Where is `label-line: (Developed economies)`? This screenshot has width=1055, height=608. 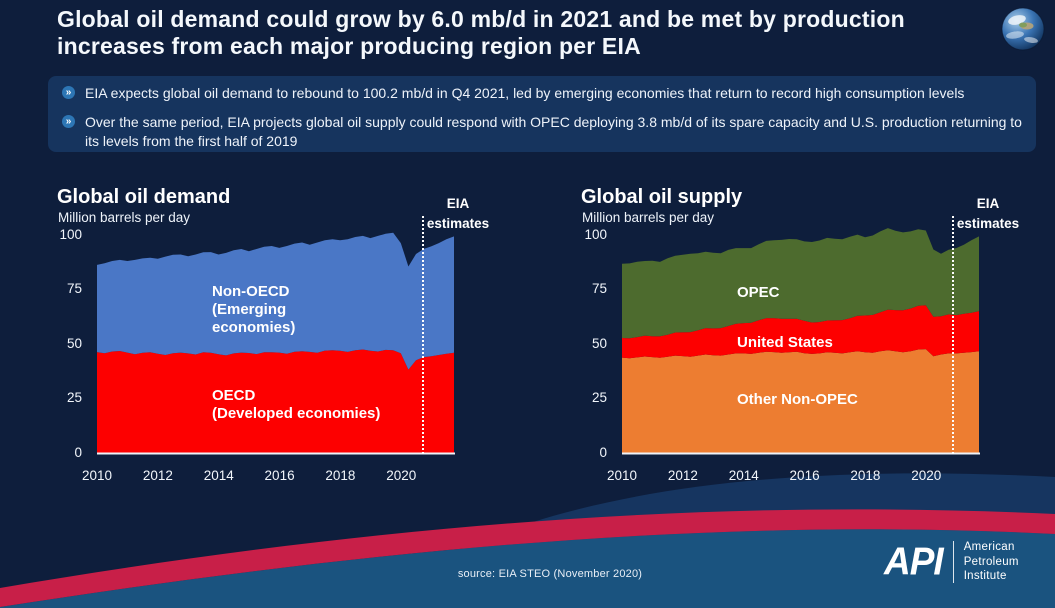 label-line: (Developed economies) is located at coordinates (296, 413).